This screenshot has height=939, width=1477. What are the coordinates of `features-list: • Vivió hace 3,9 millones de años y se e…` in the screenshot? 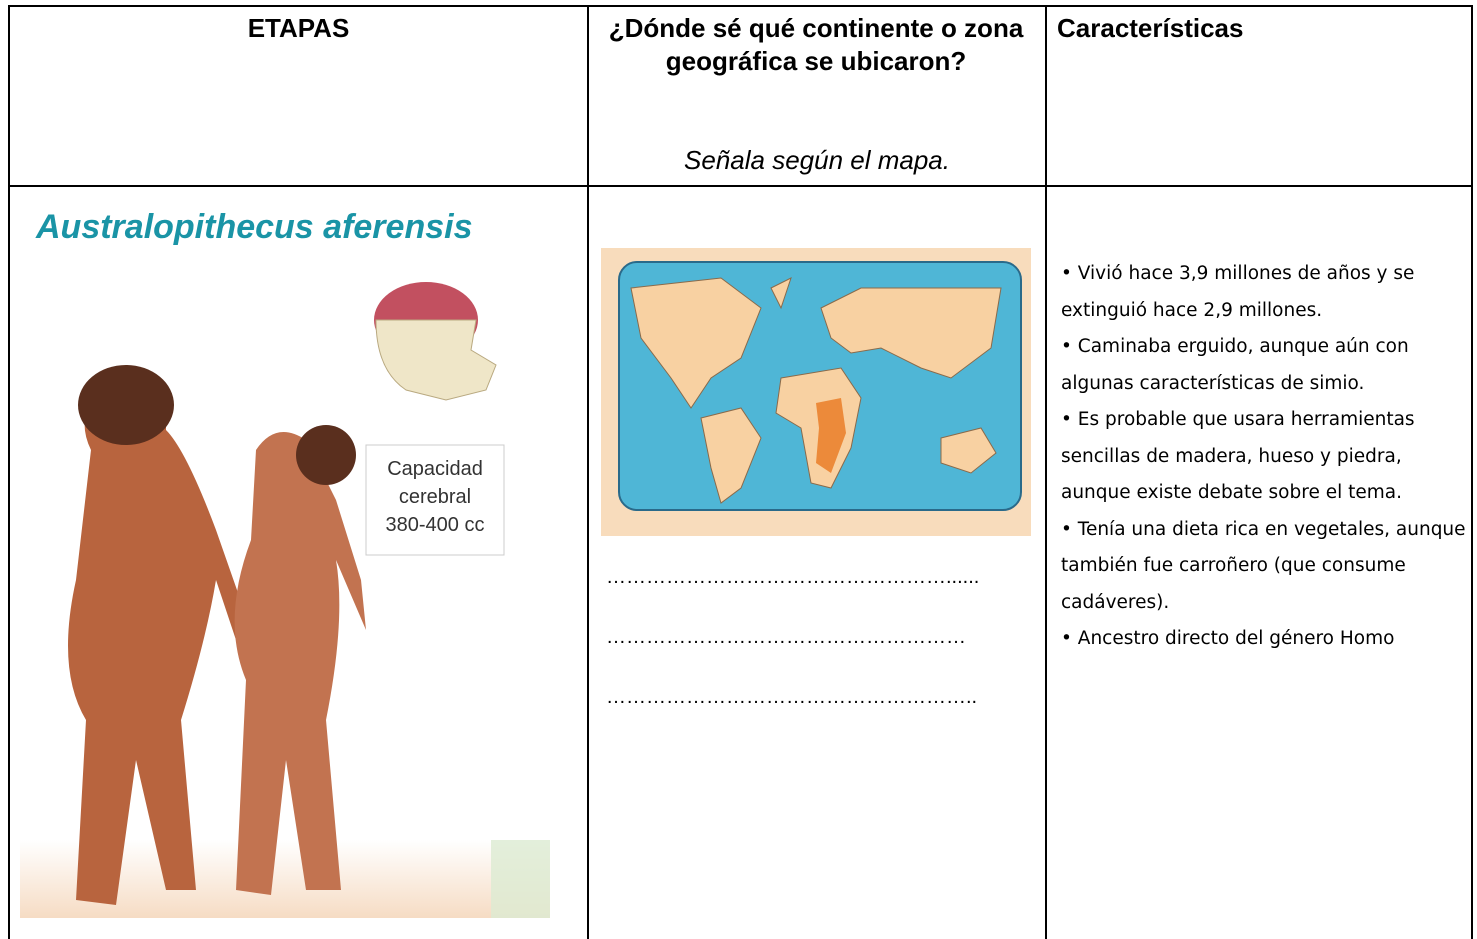 It's located at (1267, 457).